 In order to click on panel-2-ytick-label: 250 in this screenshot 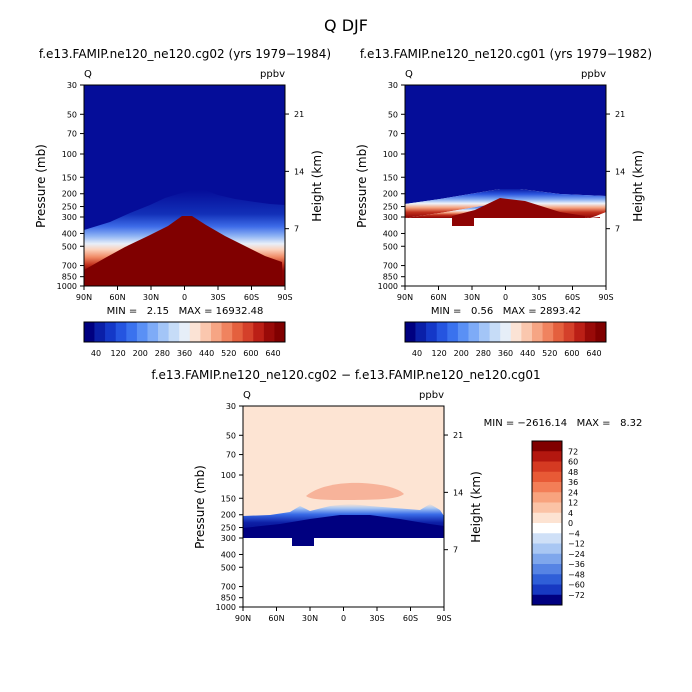, I will do `click(390, 207)`.